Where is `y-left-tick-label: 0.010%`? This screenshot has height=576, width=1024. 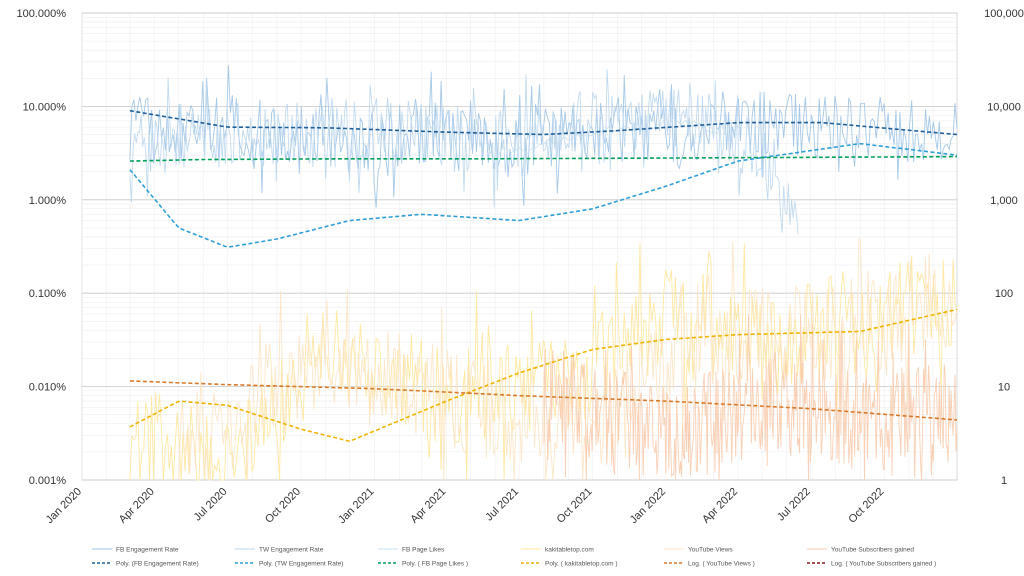 y-left-tick-label: 0.010% is located at coordinates (48, 388).